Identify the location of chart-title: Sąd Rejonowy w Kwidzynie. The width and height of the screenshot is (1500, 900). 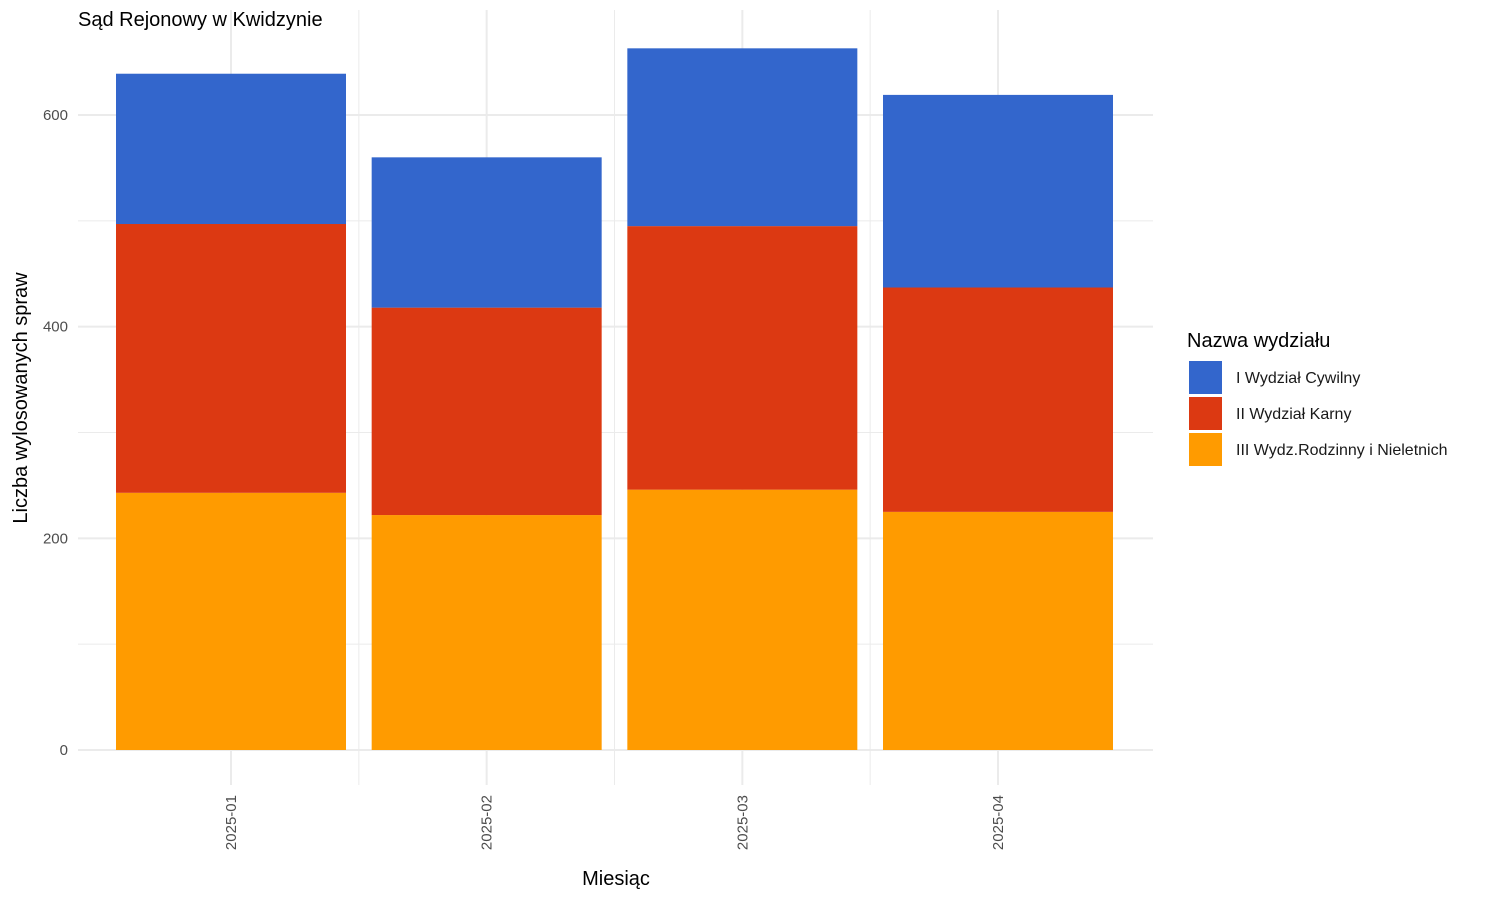
(200, 20).